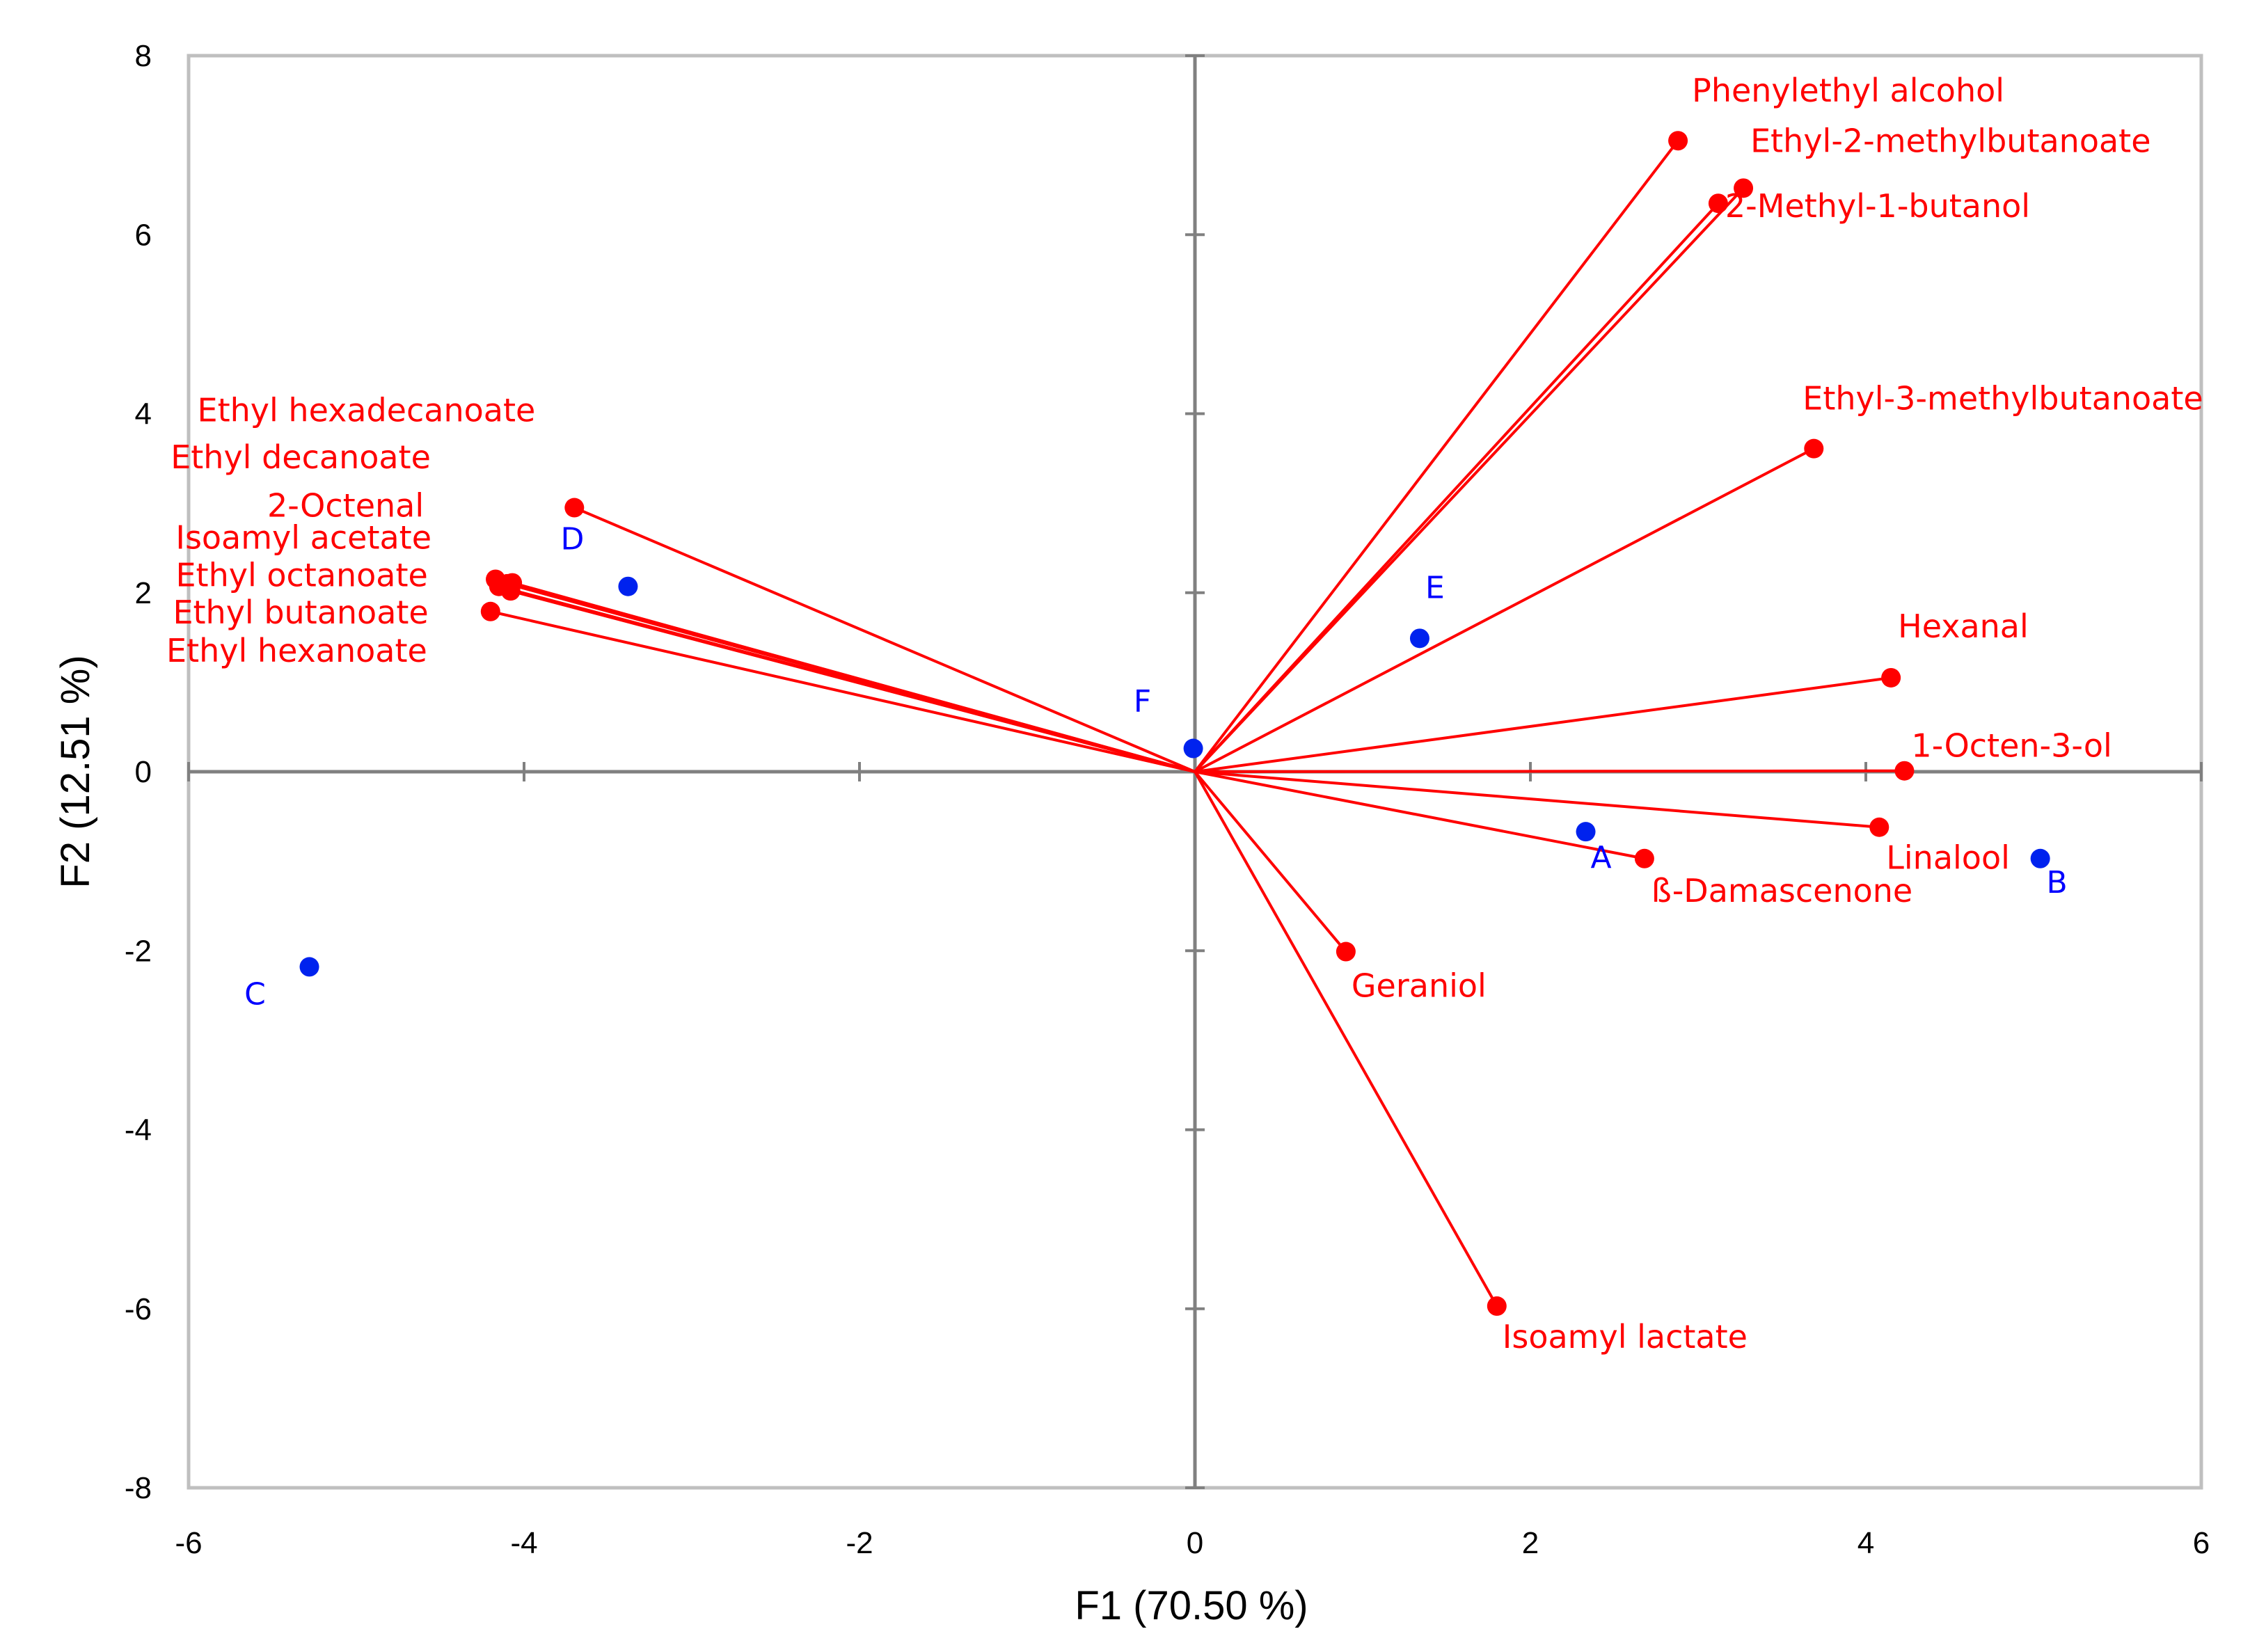 The width and height of the screenshot is (2250, 1652). I want to click on variable-label: Ethyl hexadecanoate, so click(367, 410).